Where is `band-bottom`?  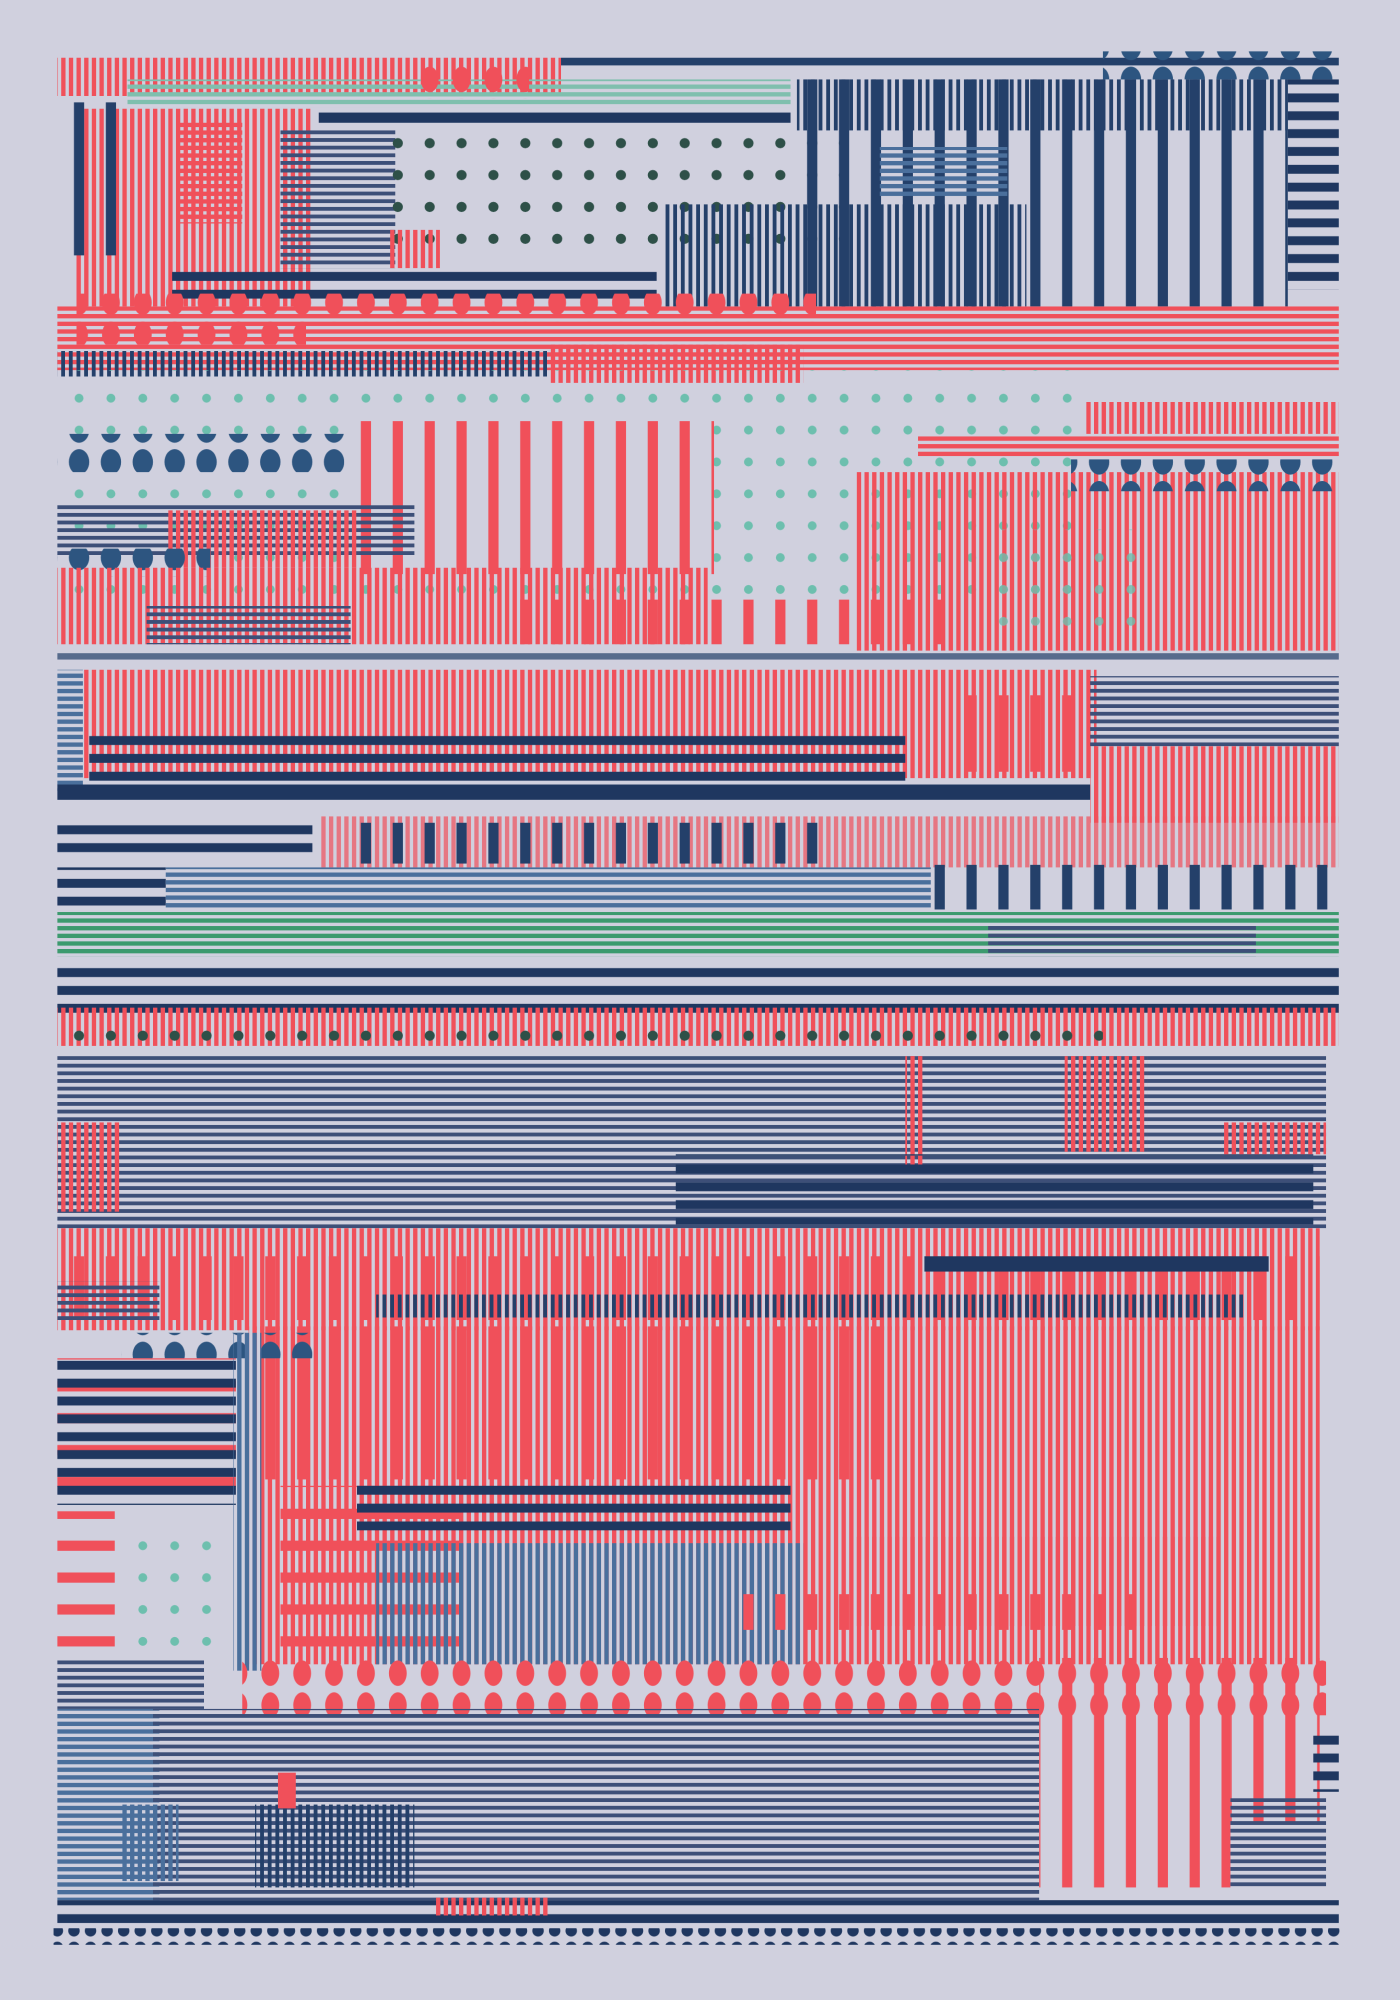 band-bottom is located at coordinates (697, 1801).